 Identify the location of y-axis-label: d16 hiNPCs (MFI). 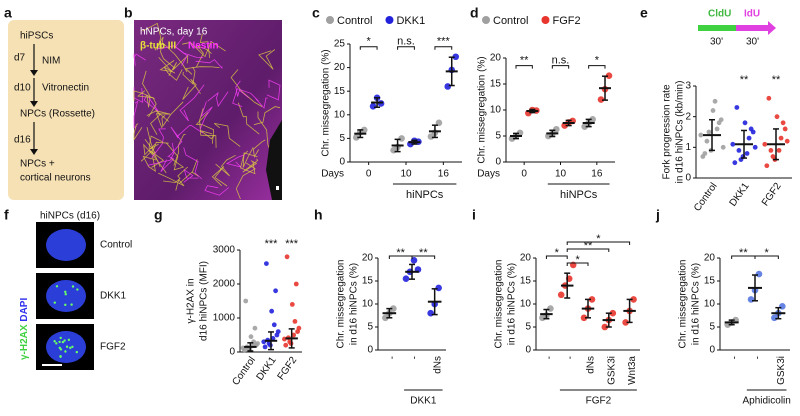
(204, 301).